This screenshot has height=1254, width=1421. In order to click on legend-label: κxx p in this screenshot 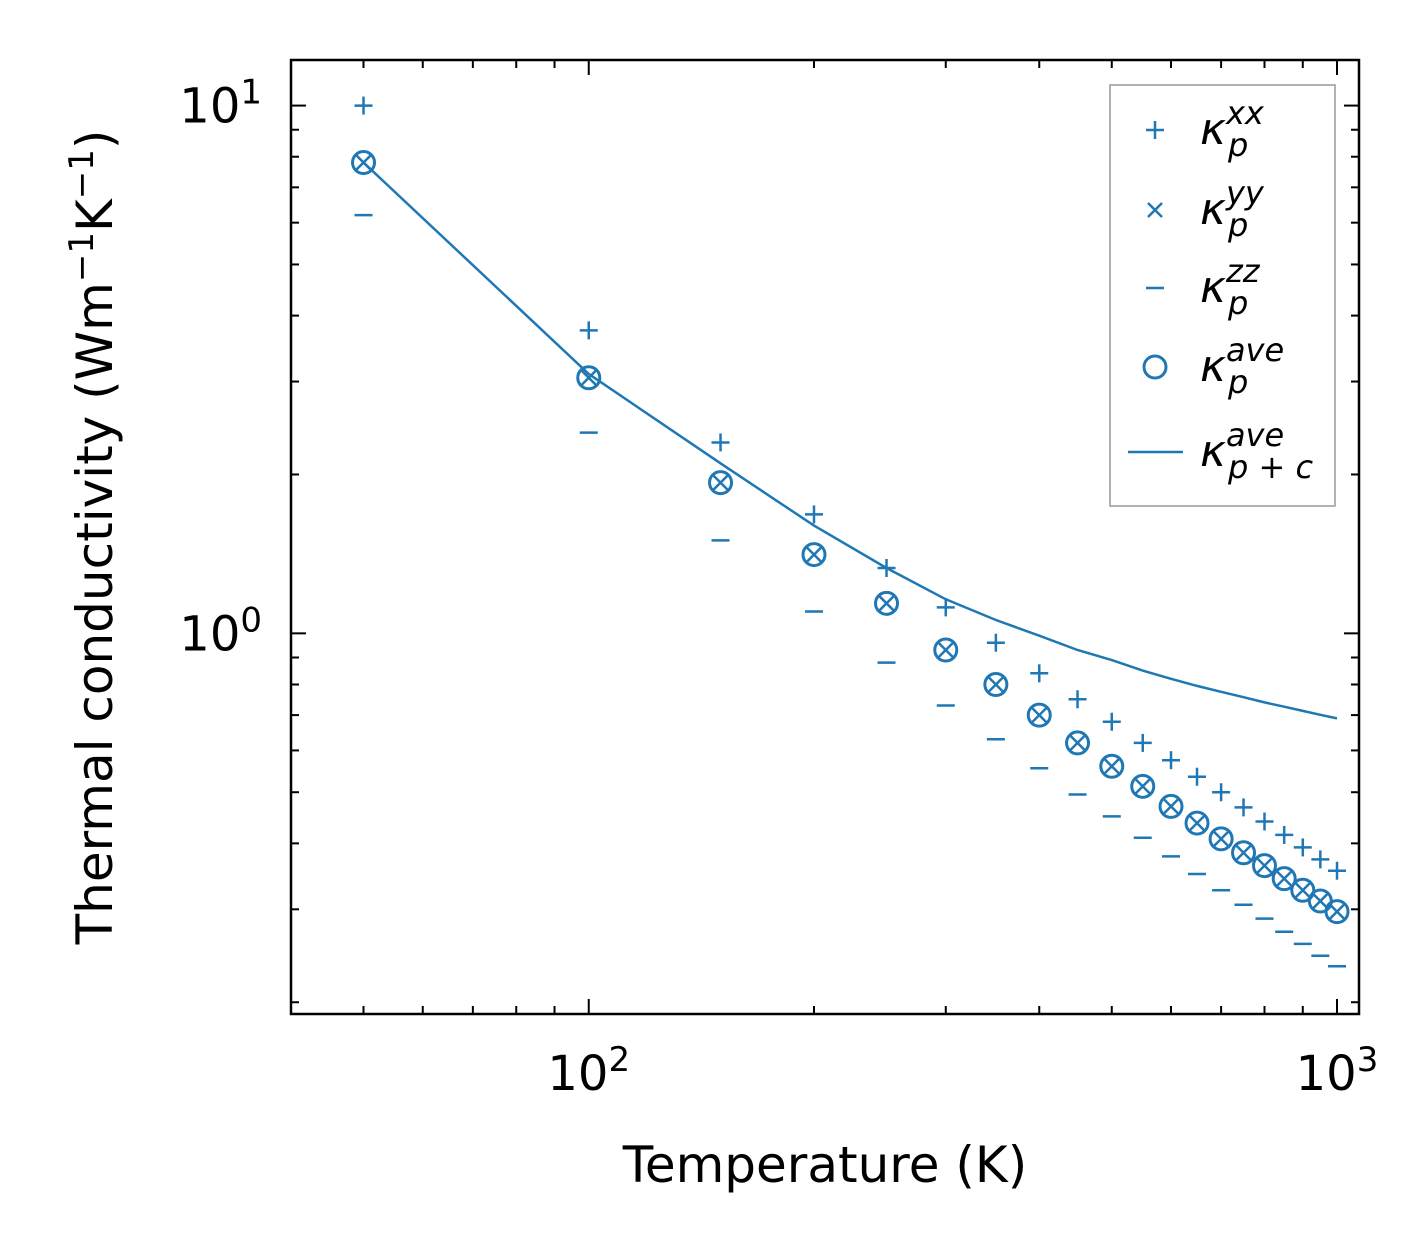, I will do `click(1232, 129)`.